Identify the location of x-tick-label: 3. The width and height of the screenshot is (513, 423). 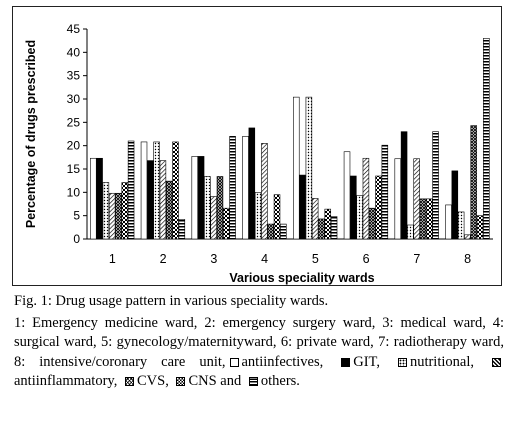
(213, 259).